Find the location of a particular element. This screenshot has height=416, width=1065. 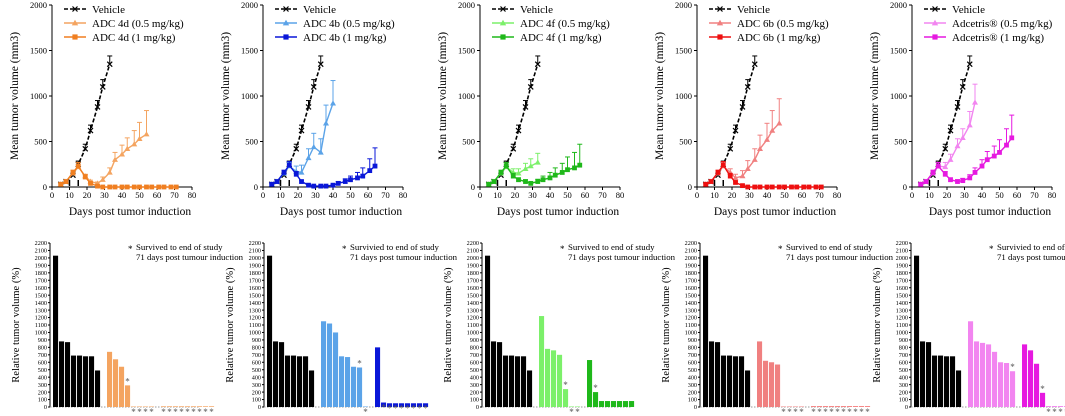

y-tick-label: 700 is located at coordinates (692, 355).